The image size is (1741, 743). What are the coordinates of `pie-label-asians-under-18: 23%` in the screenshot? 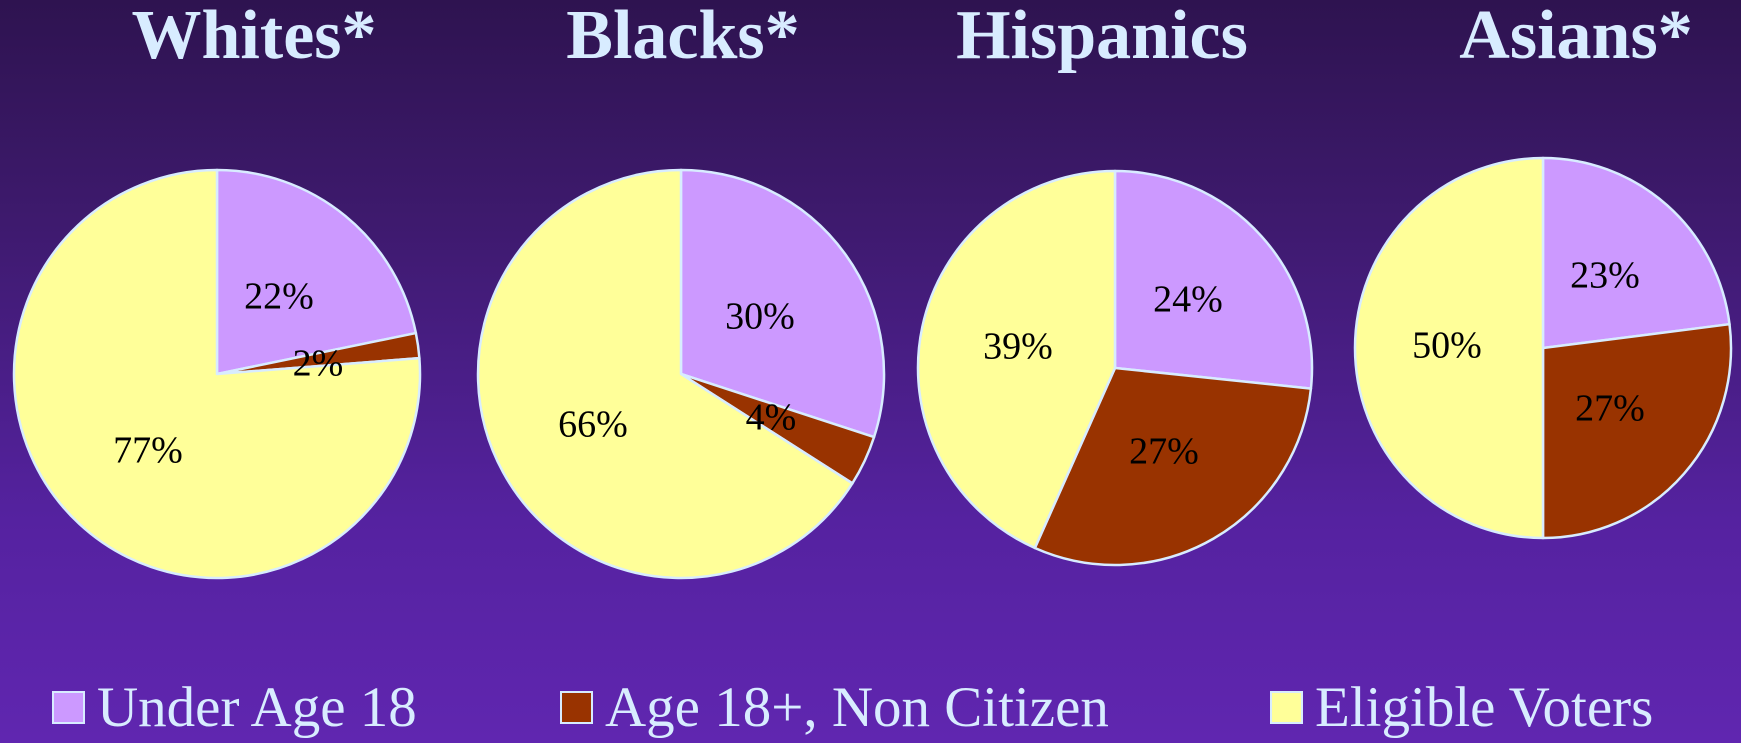 It's located at (1605, 276).